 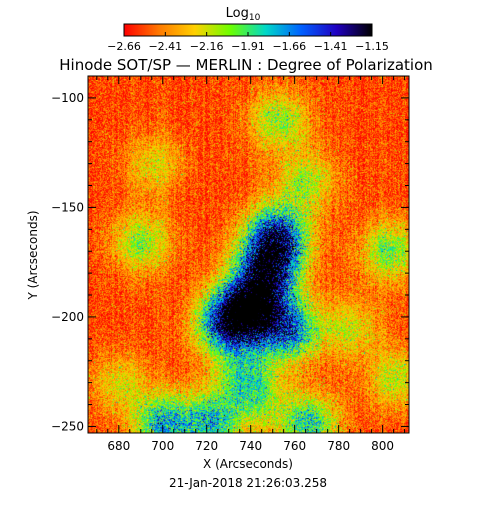 What do you see at coordinates (248, 46) in the screenshot?
I see `colorbar-tick-label: −1.91` at bounding box center [248, 46].